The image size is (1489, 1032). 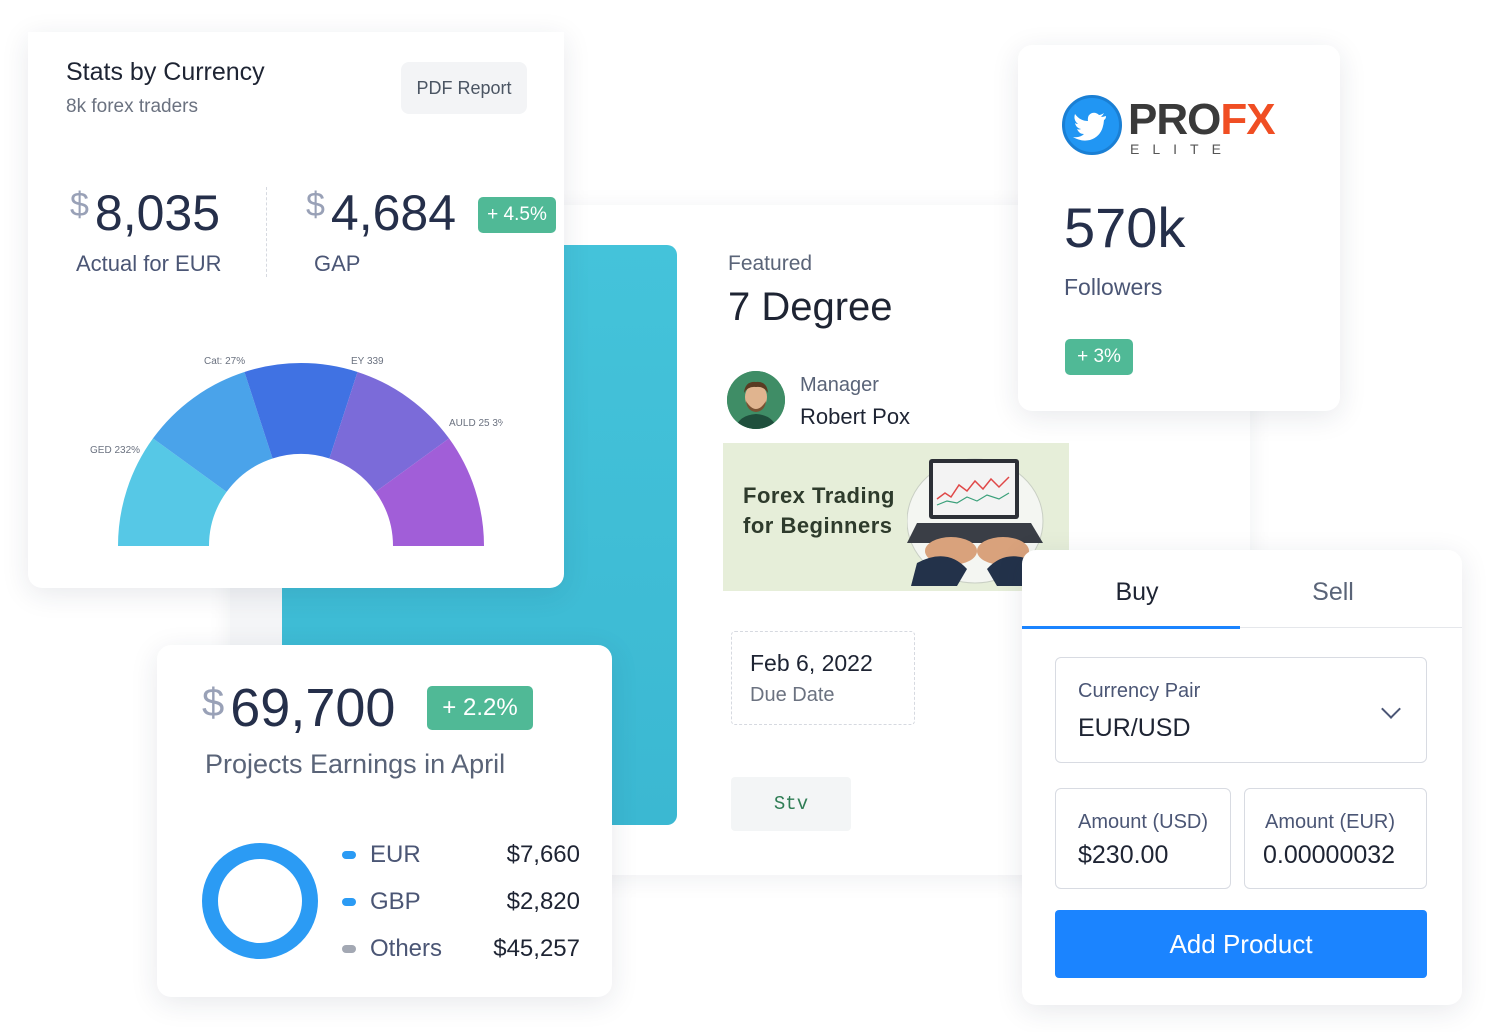 What do you see at coordinates (1333, 592) in the screenshot?
I see `tab-sell: Sell` at bounding box center [1333, 592].